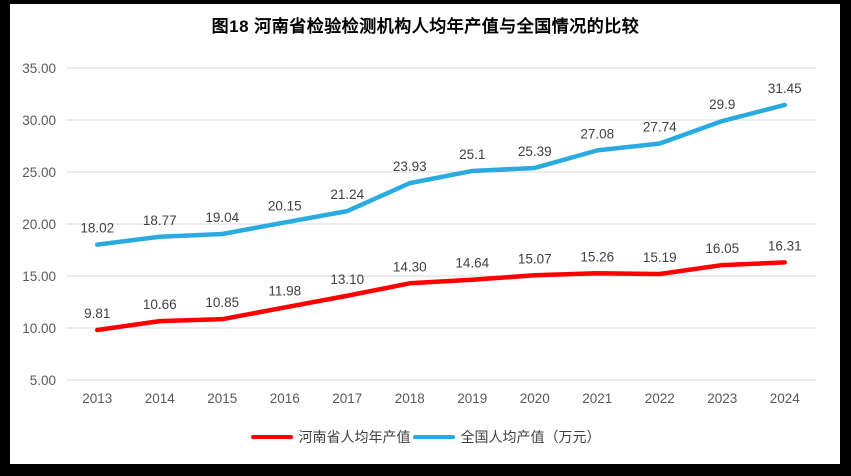 This screenshot has height=476, width=851. I want to click on x-tick-label: 2016, so click(285, 398).